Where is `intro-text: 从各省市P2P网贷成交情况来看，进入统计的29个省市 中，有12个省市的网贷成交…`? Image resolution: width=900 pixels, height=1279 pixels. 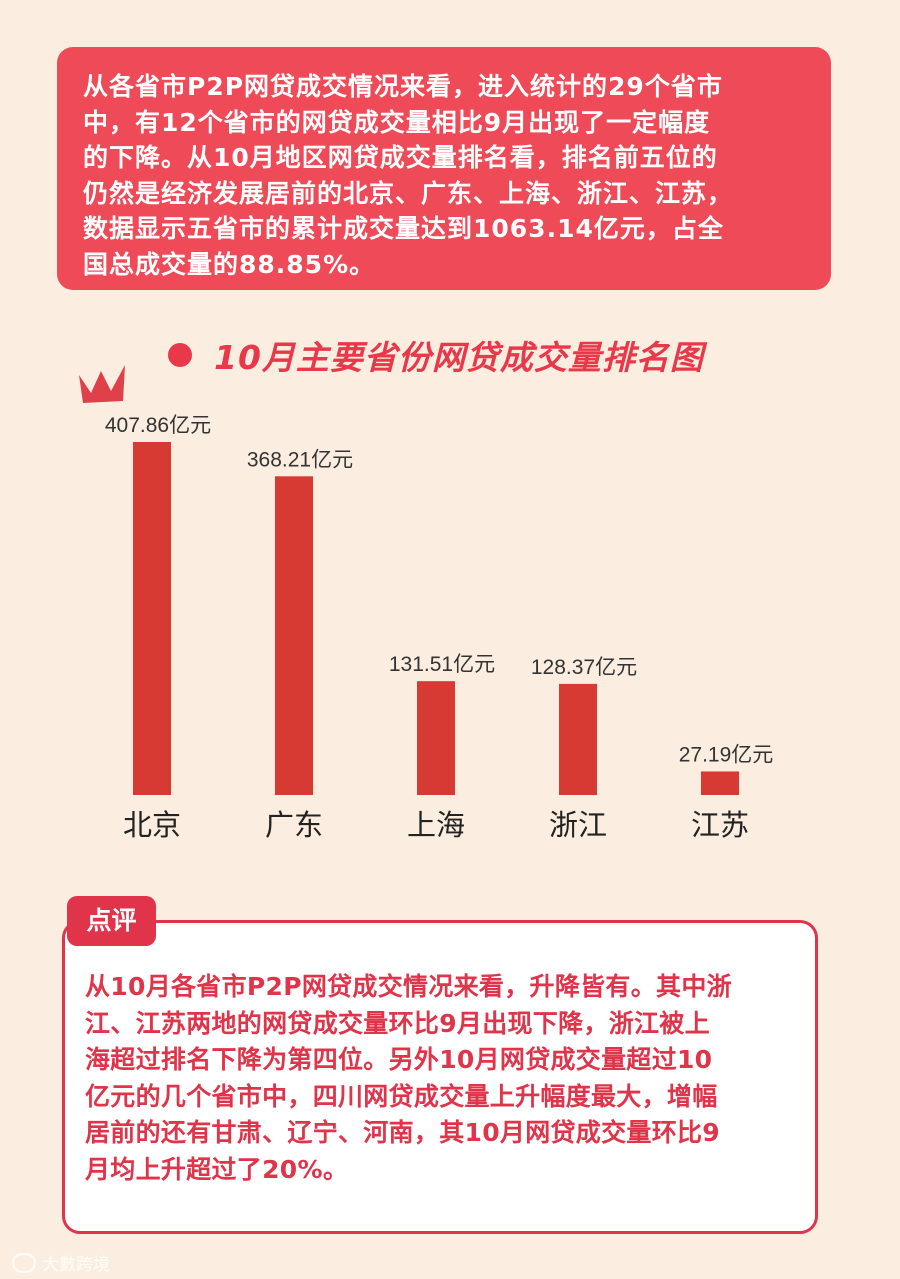 intro-text: 从各省市P2P网贷成交情况来看，进入统计的29个省市 中，有12个省市的网贷成交… is located at coordinates (408, 175).